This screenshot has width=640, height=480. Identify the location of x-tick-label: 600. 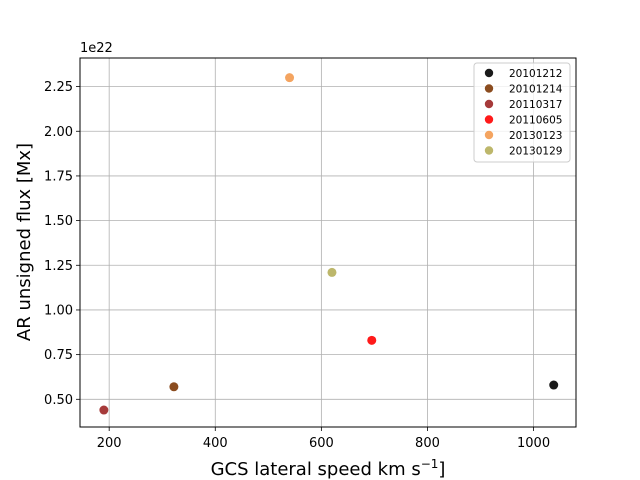
(321, 443).